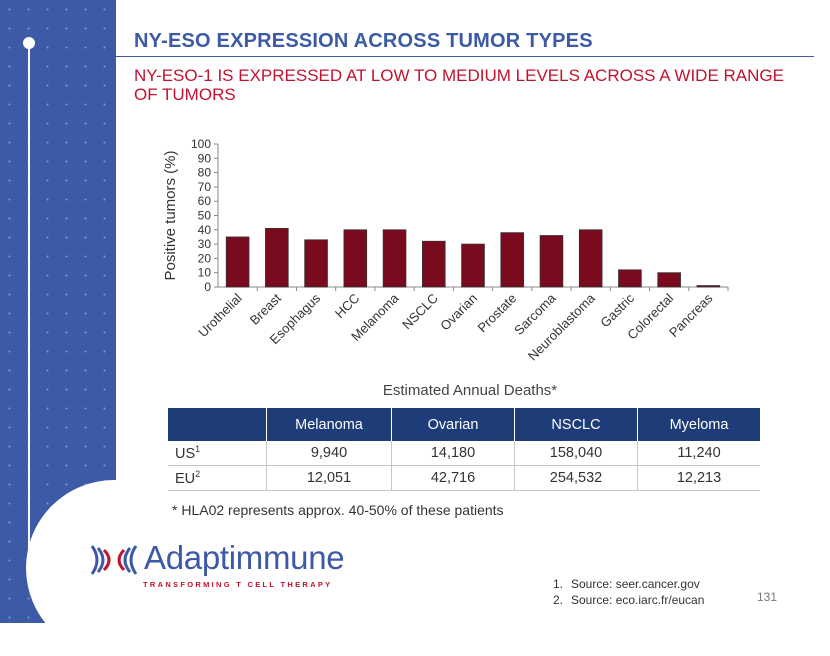  I want to click on row-label-text: US, so click(185, 453).